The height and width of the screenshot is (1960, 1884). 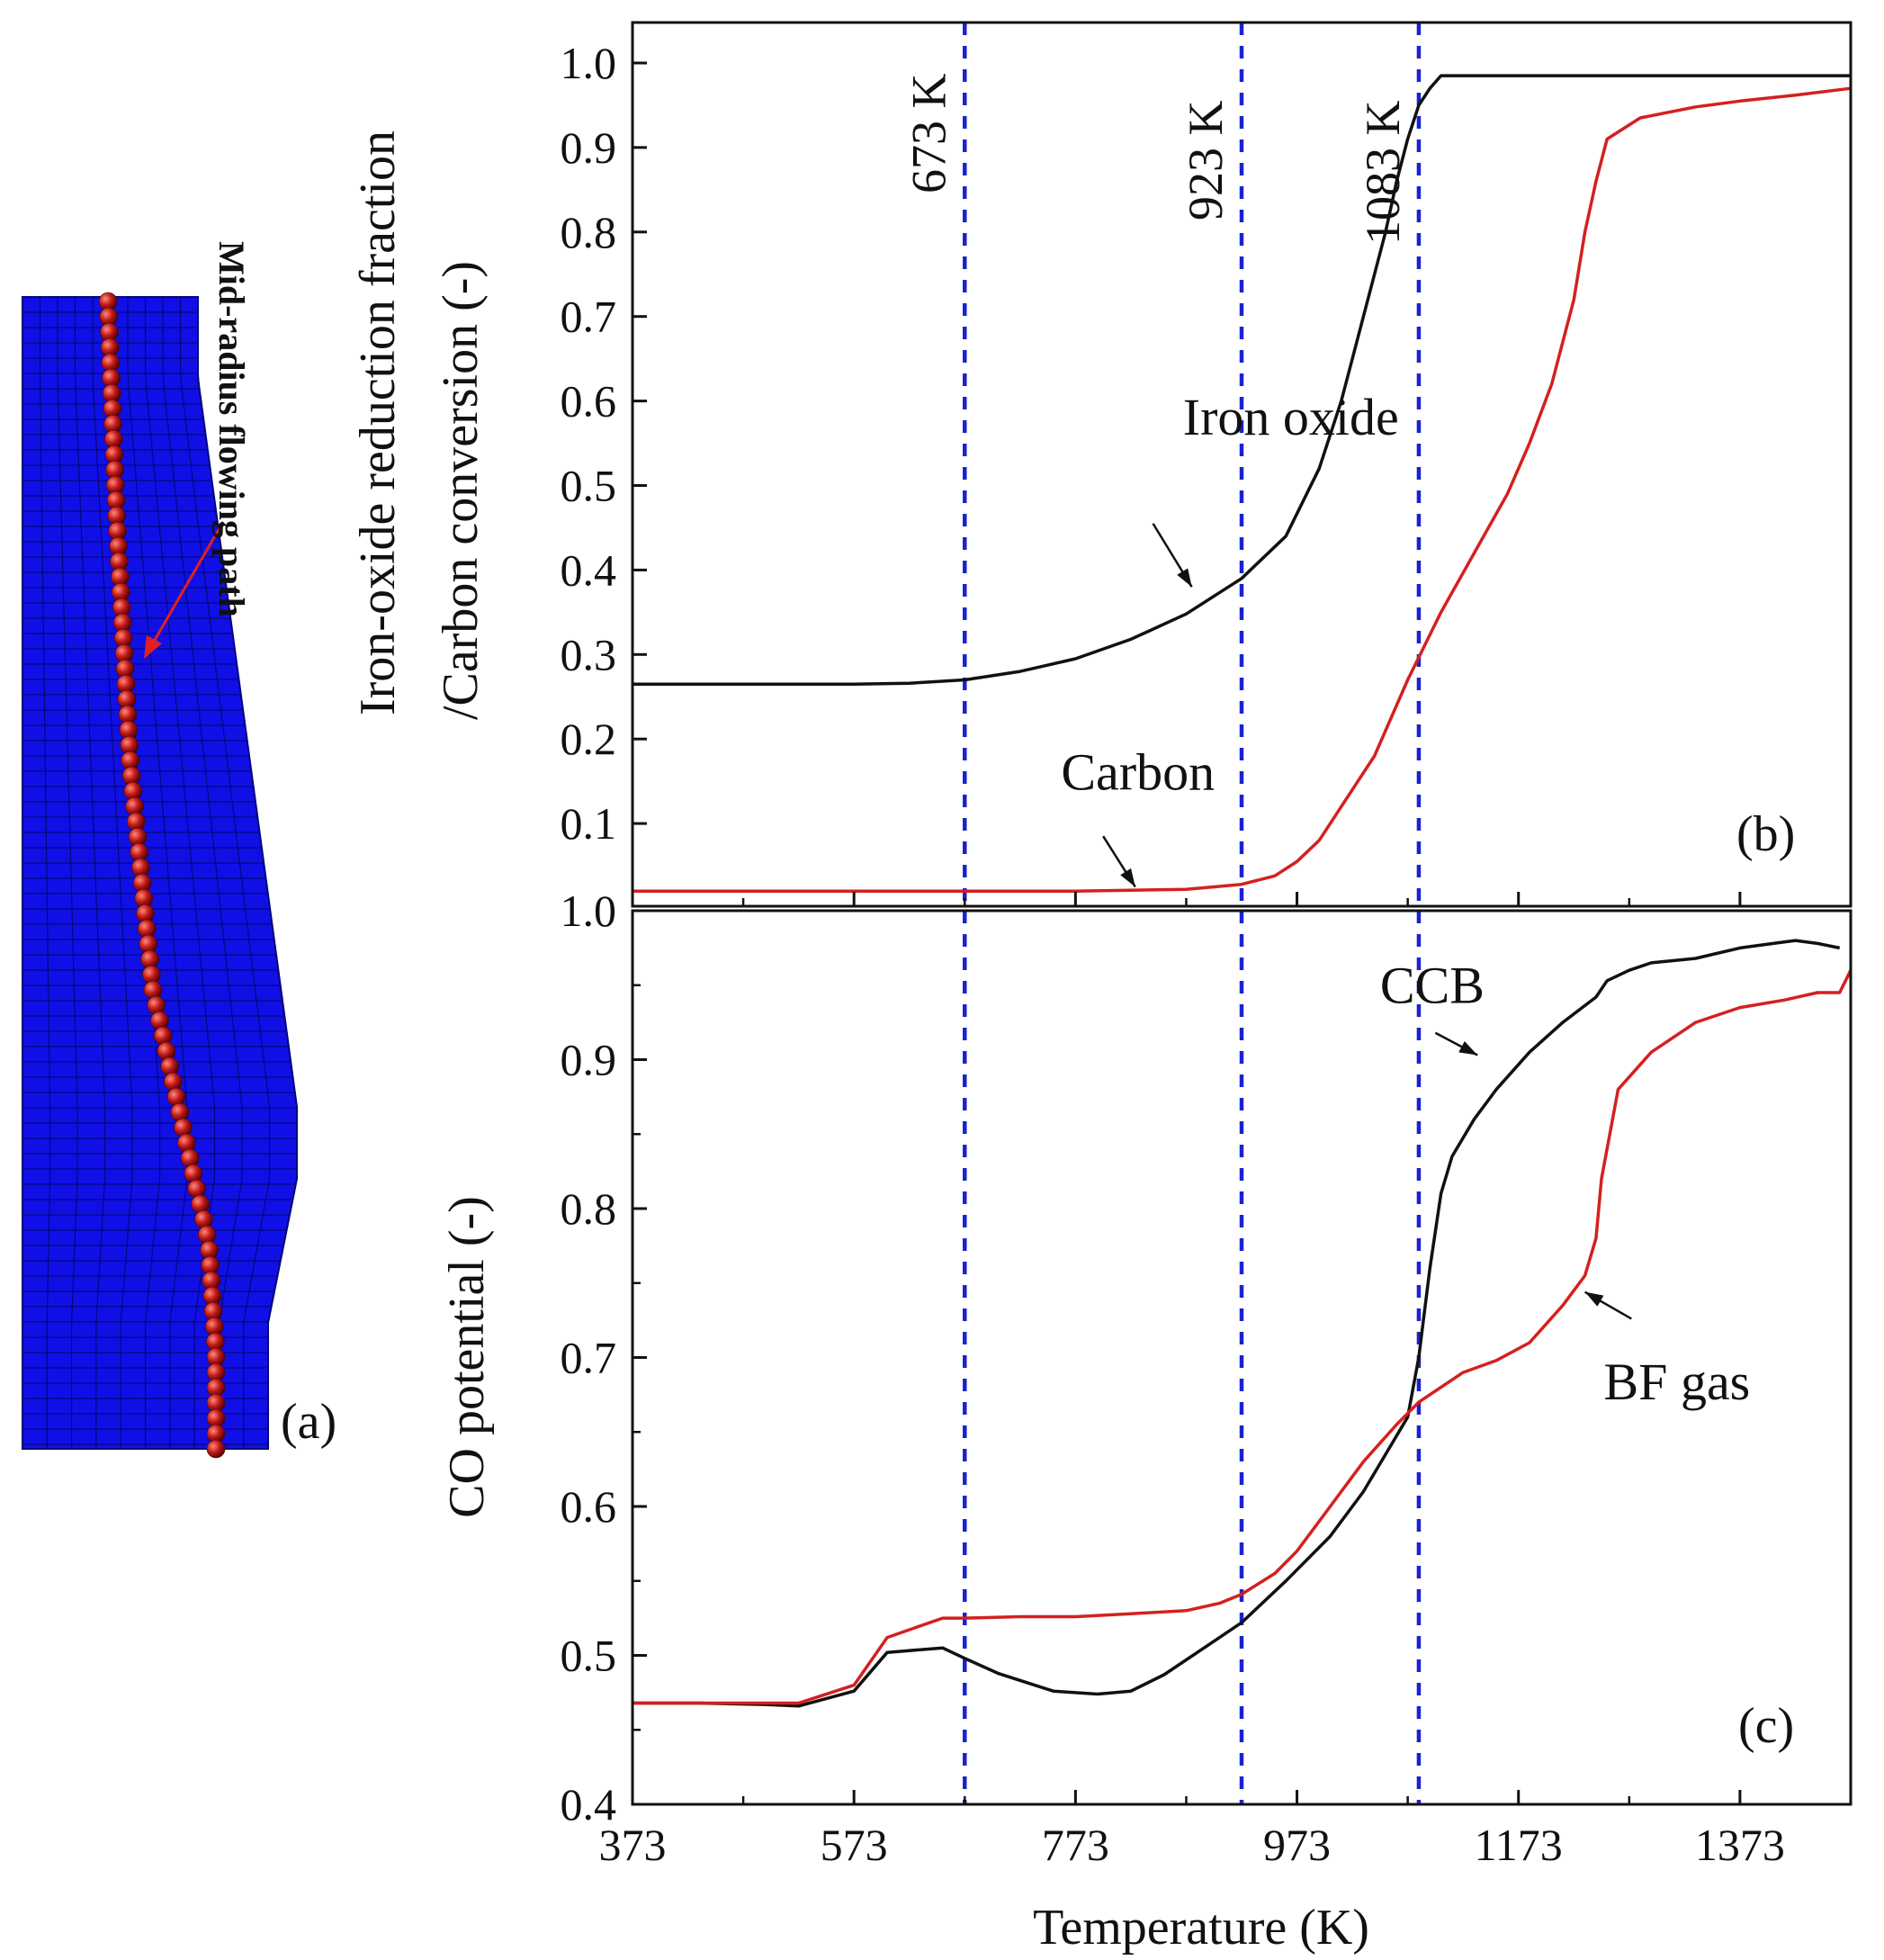 I want to click on b-y-tick-label: 0.2, so click(x=589, y=739).